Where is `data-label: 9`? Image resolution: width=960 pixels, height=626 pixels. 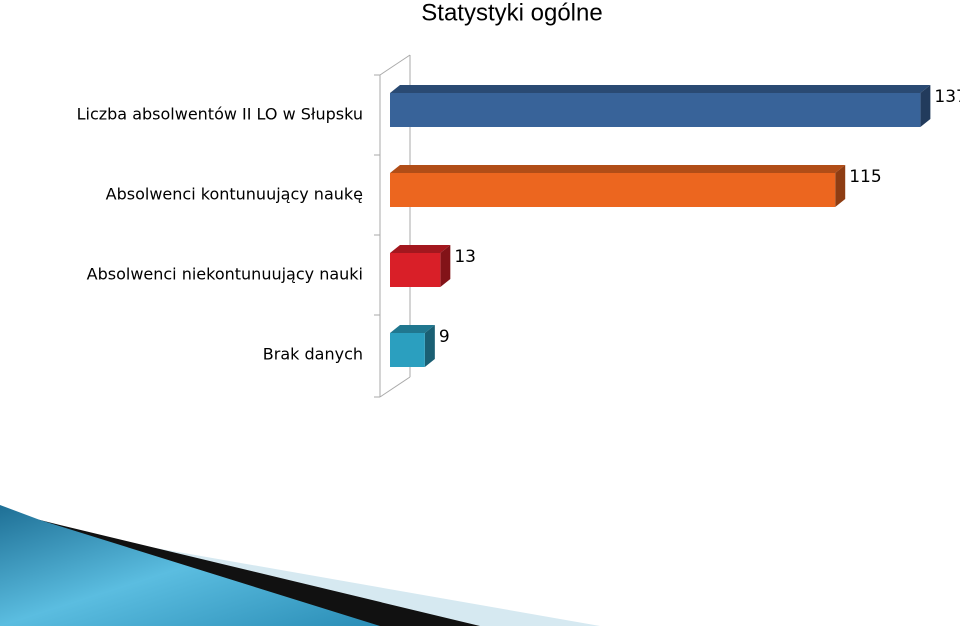 data-label: 9 is located at coordinates (444, 337).